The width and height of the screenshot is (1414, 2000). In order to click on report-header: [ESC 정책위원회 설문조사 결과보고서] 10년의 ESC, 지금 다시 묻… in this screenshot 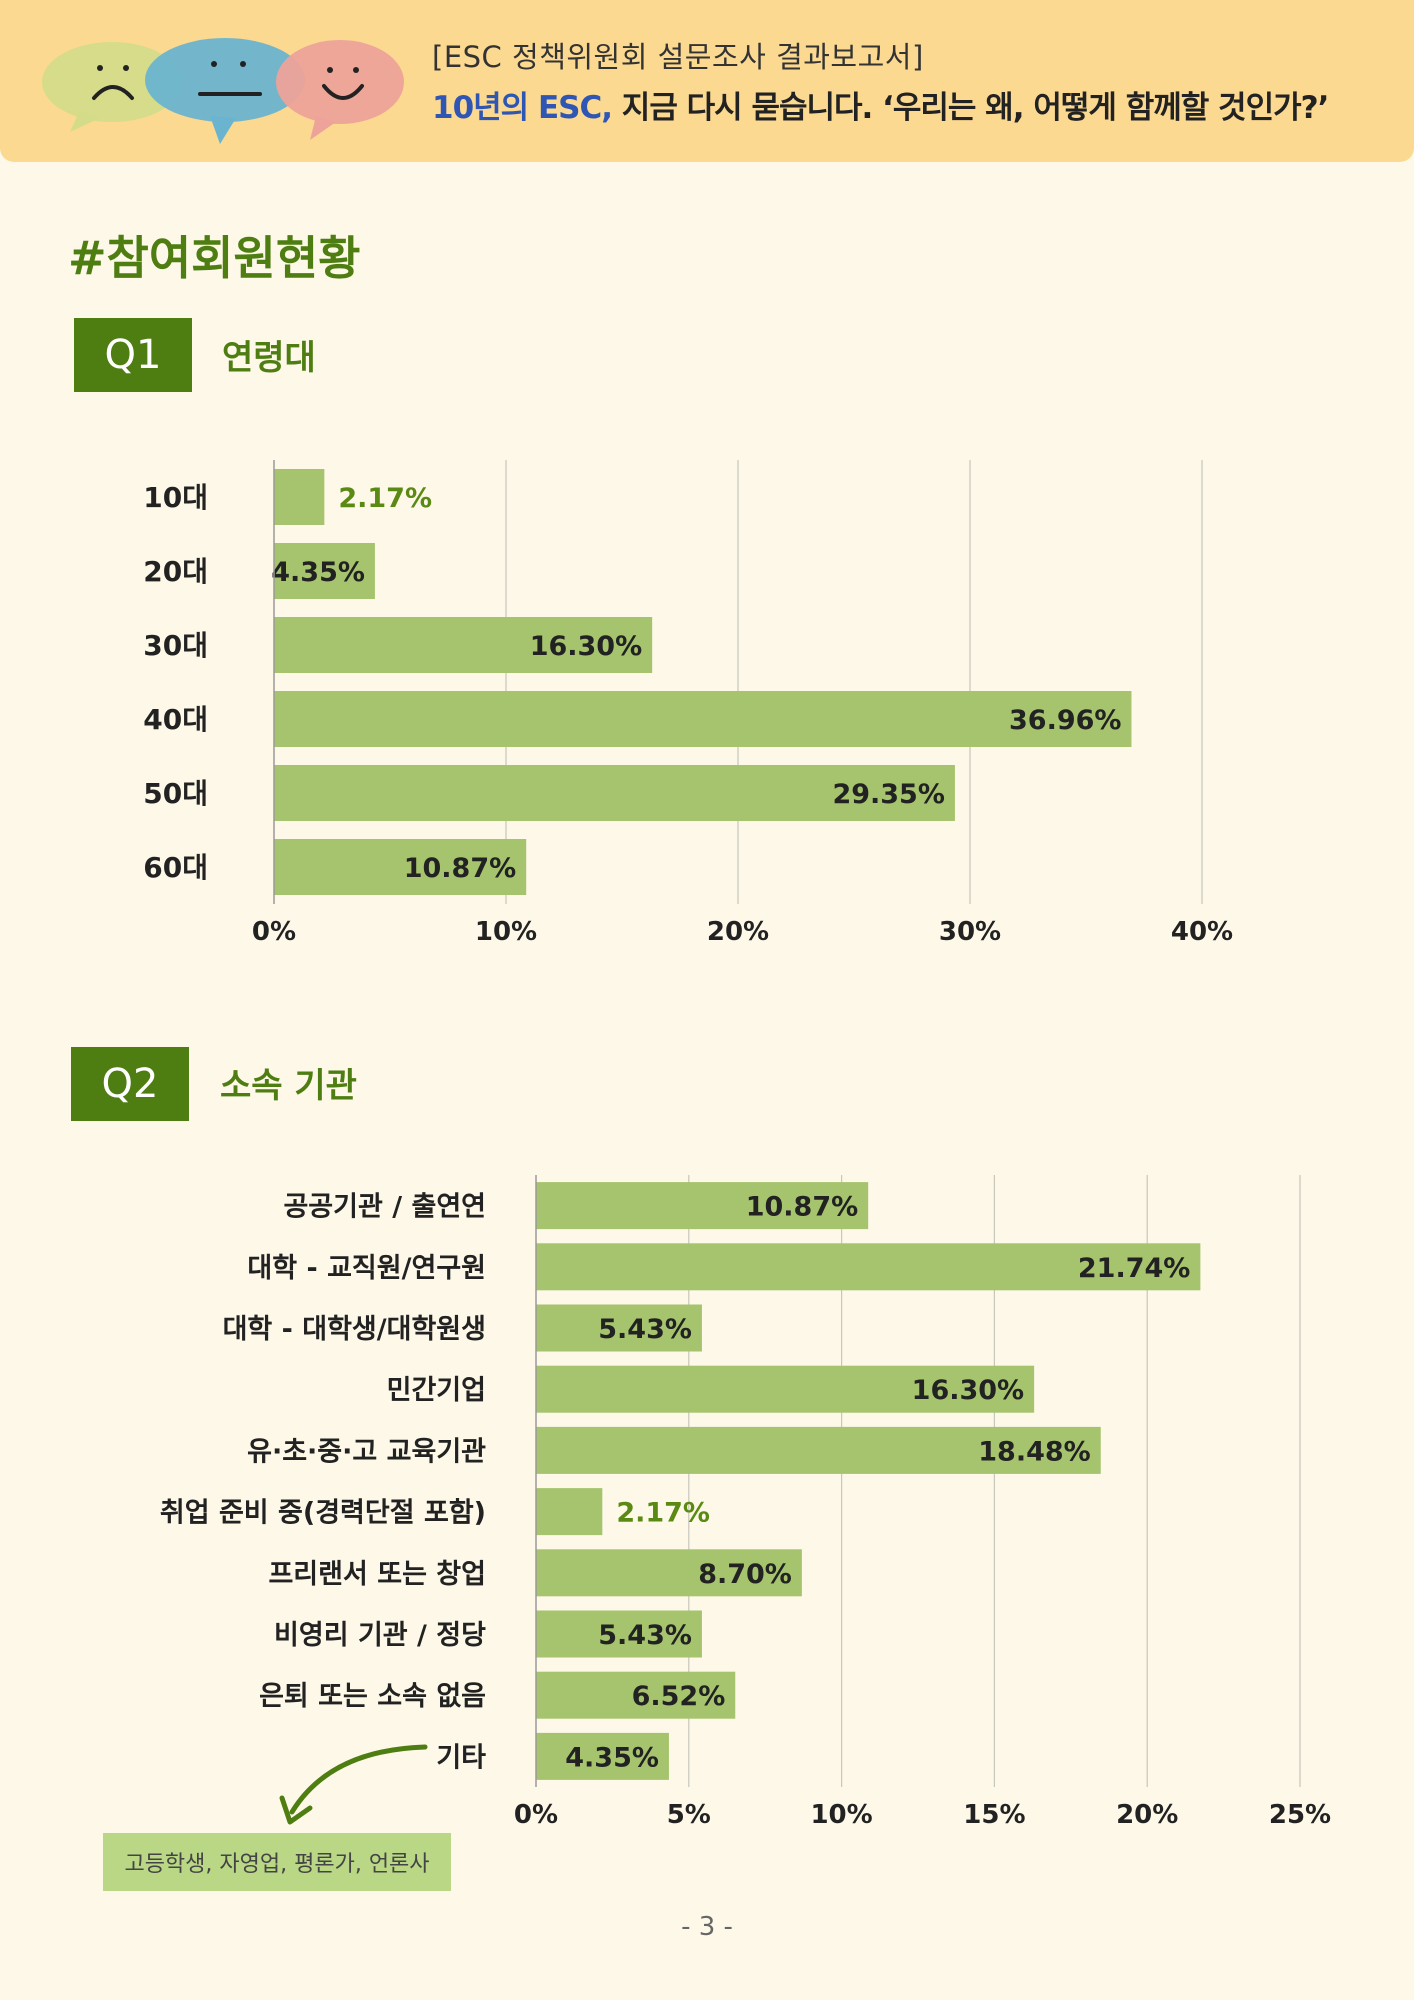, I will do `click(707, 81)`.